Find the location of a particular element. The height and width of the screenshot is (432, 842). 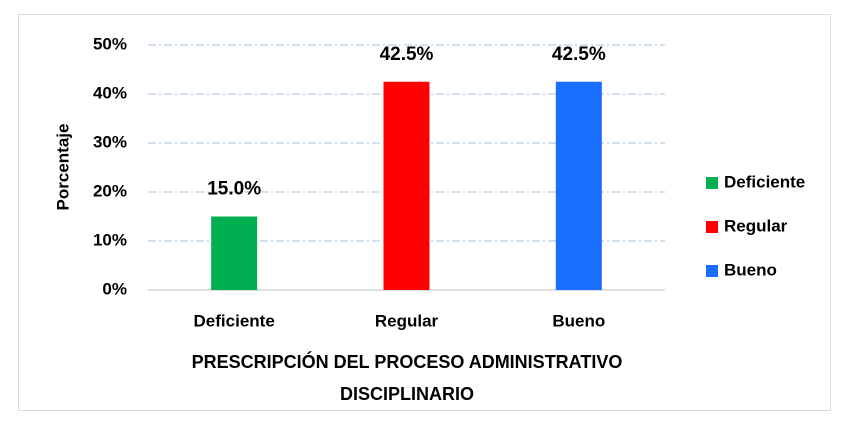

y-tick-label: 50% is located at coordinates (110, 43).